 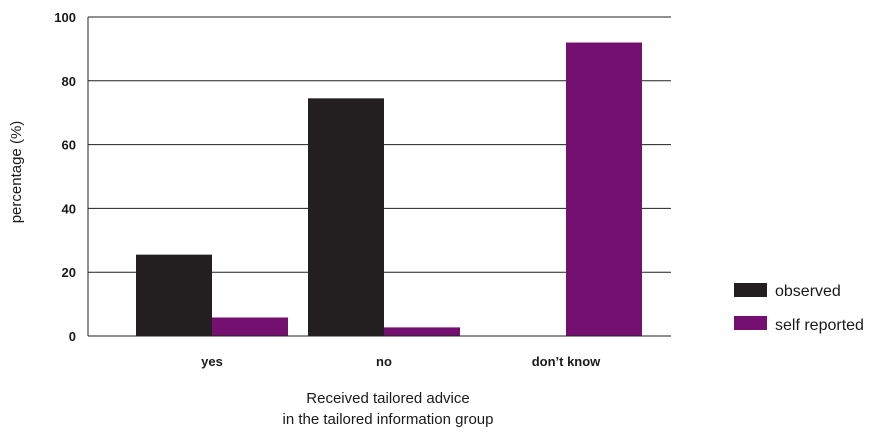 I want to click on legend-label-self-reported: self reported, so click(x=819, y=325).